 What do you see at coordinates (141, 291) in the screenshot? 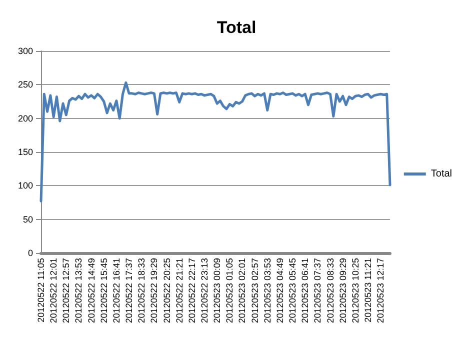
I see `x-tick-label: 20120522 18:33` at bounding box center [141, 291].